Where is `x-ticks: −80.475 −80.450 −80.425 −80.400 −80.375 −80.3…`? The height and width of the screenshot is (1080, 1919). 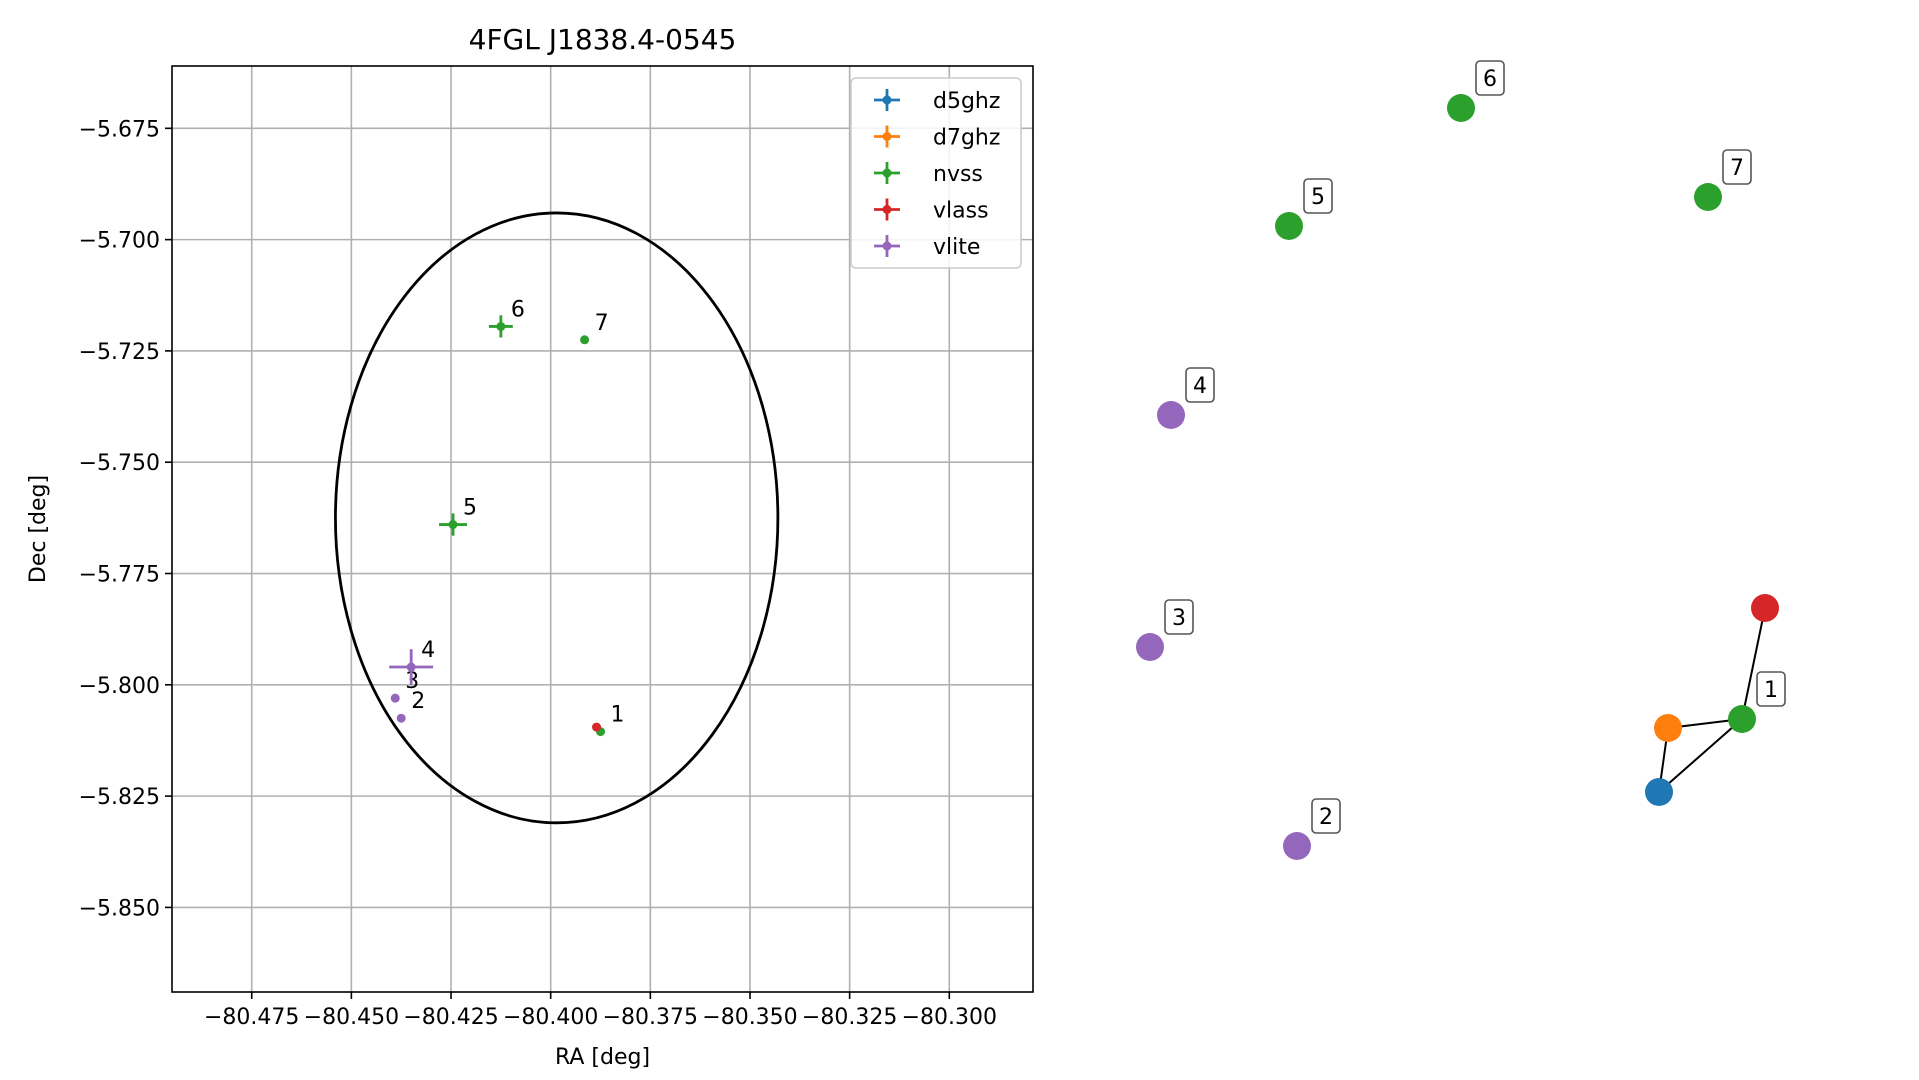 x-ticks: −80.475 −80.450 −80.425 −80.400 −80.375 −80.3… is located at coordinates (600, 1011).